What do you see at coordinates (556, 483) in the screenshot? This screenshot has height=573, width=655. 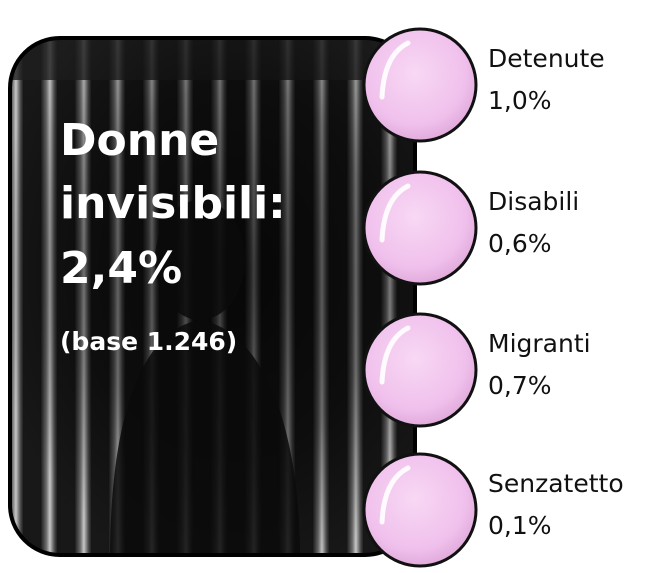 I see `item-label: Senzatetto` at bounding box center [556, 483].